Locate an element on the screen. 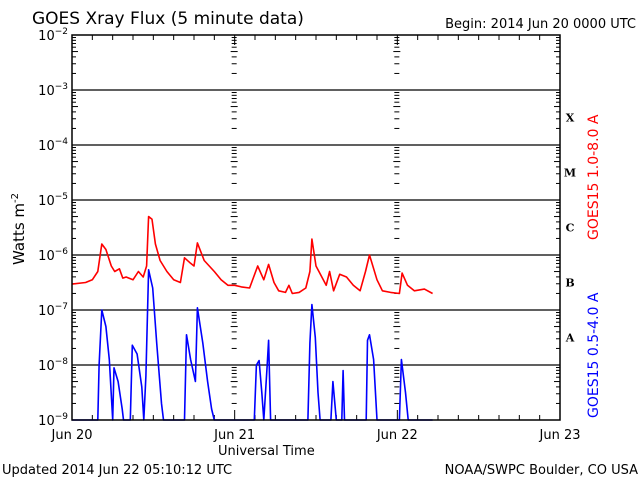  credit-label: NOAA/SWPC Boulder, CO USA is located at coordinates (541, 470).